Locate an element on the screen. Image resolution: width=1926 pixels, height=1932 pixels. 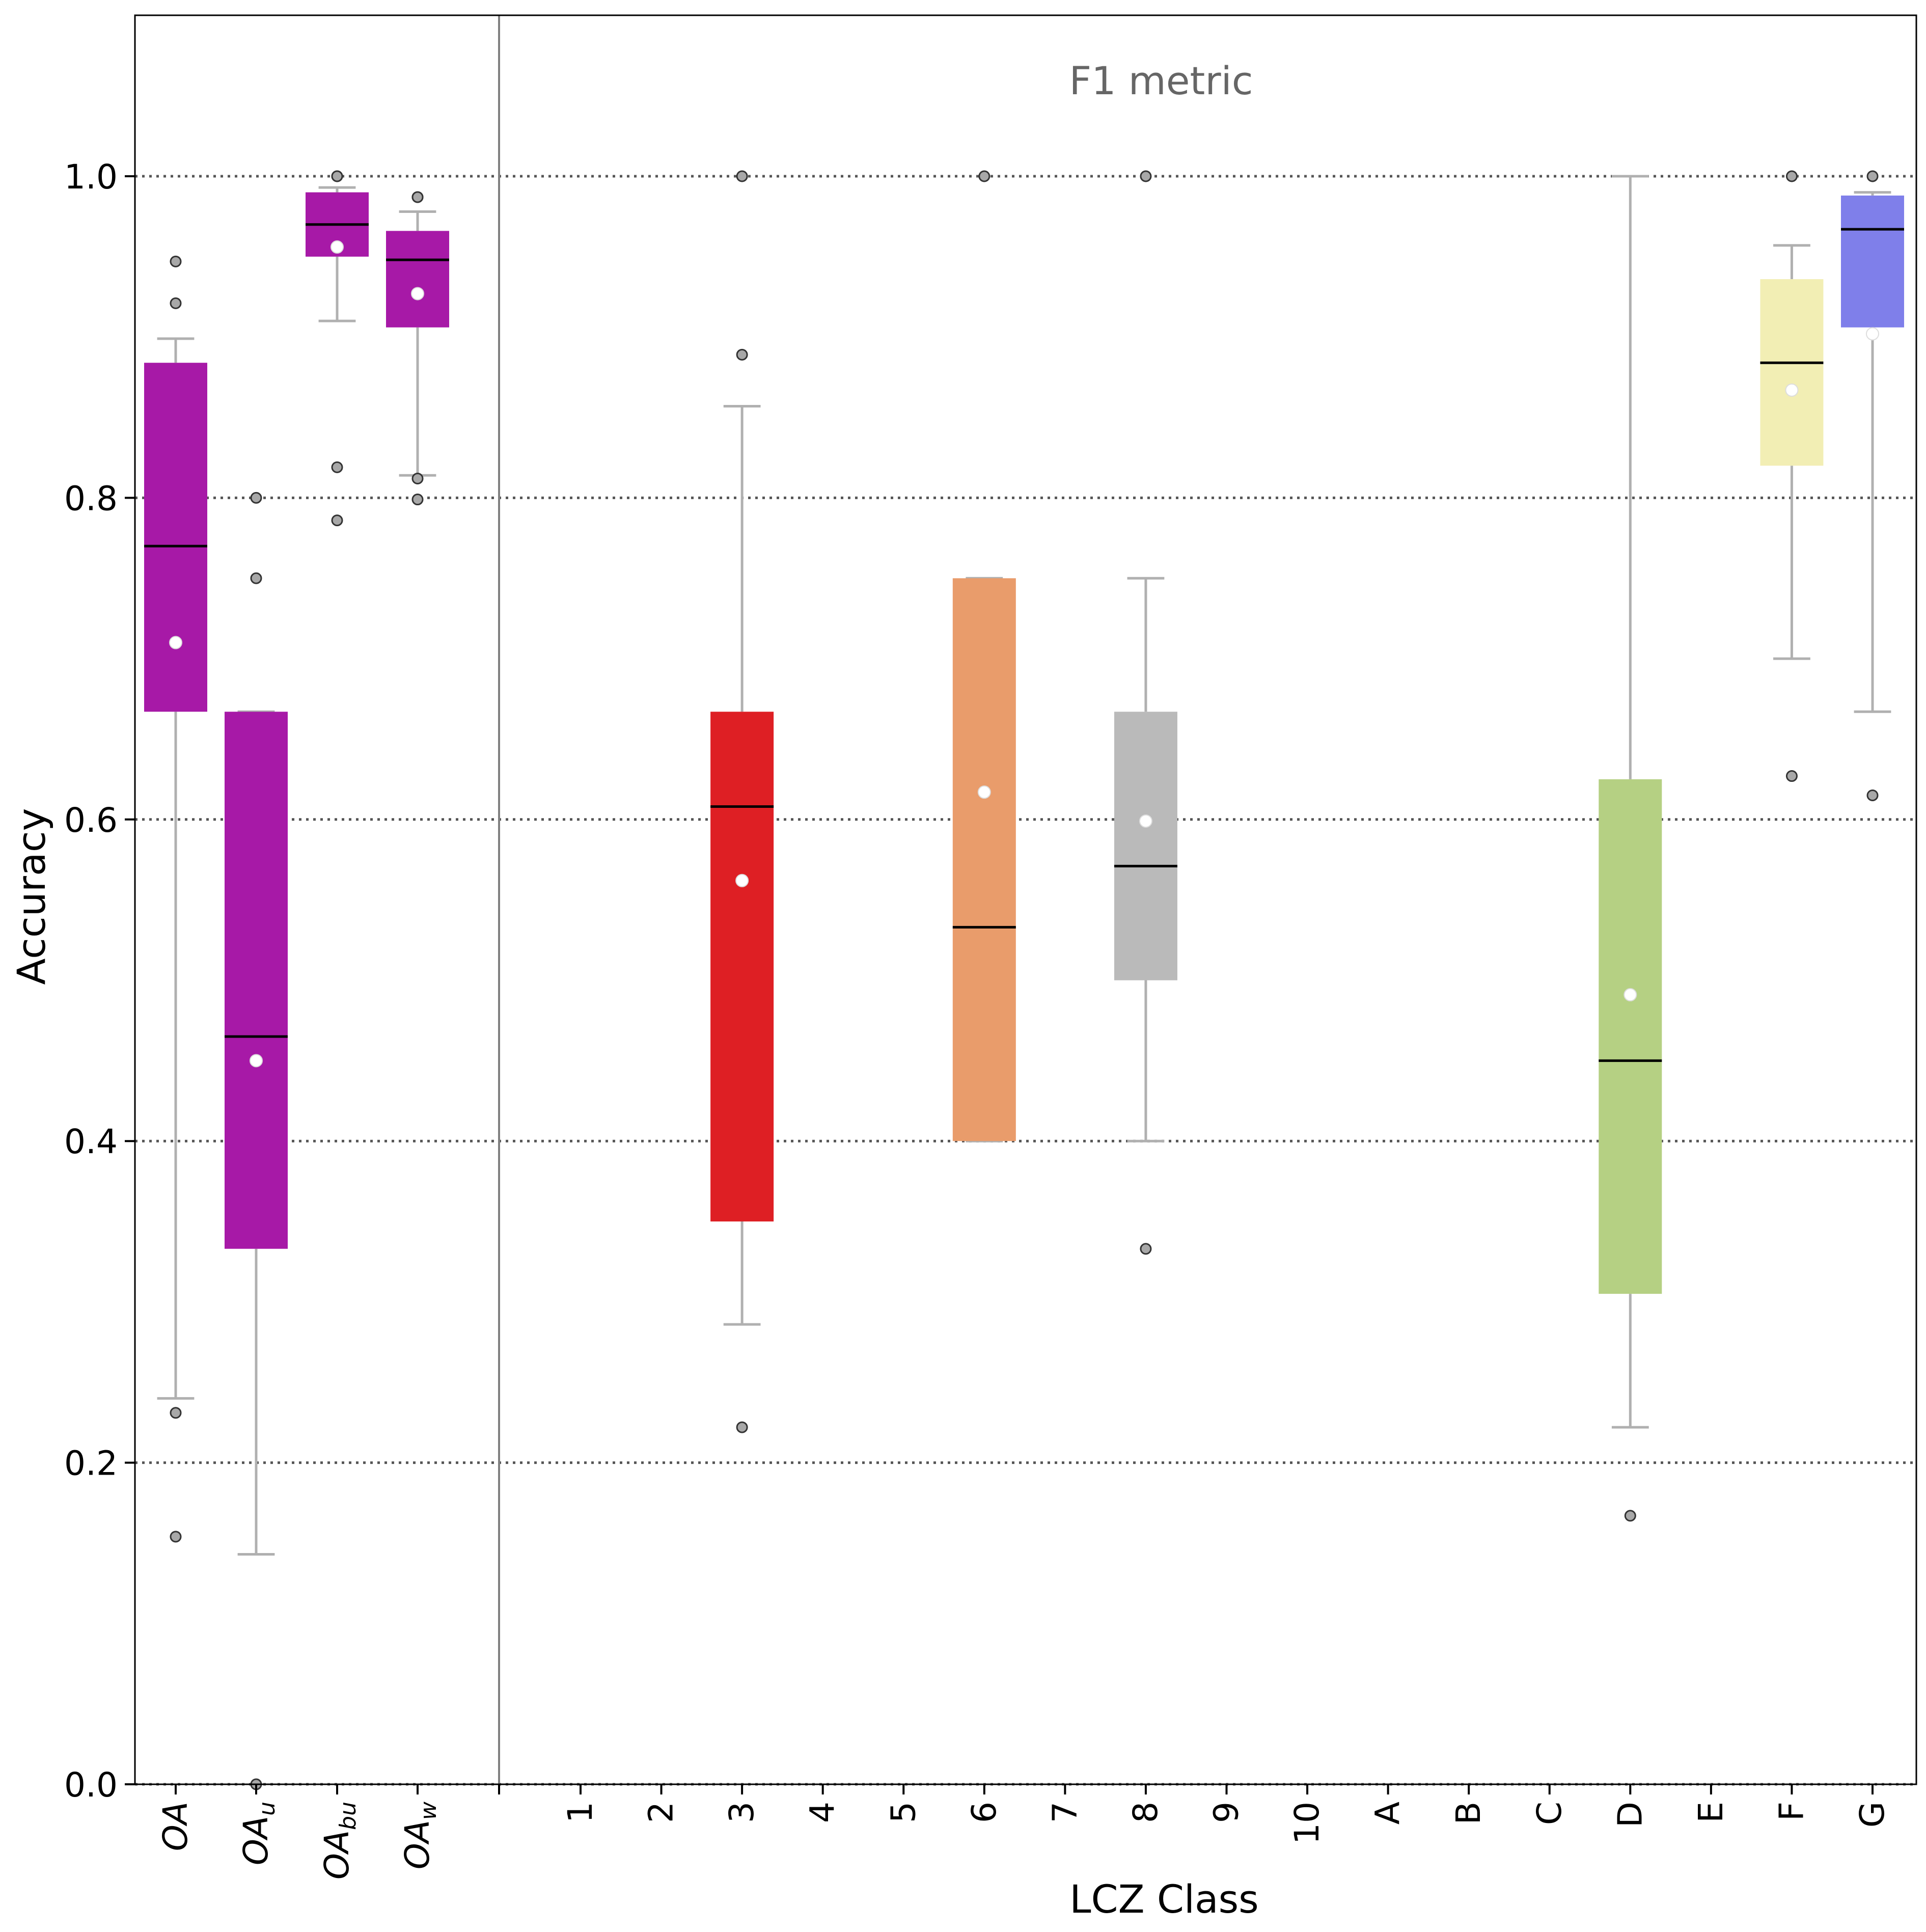
x-tick-label-8: 8 is located at coordinates (1145, 1812).